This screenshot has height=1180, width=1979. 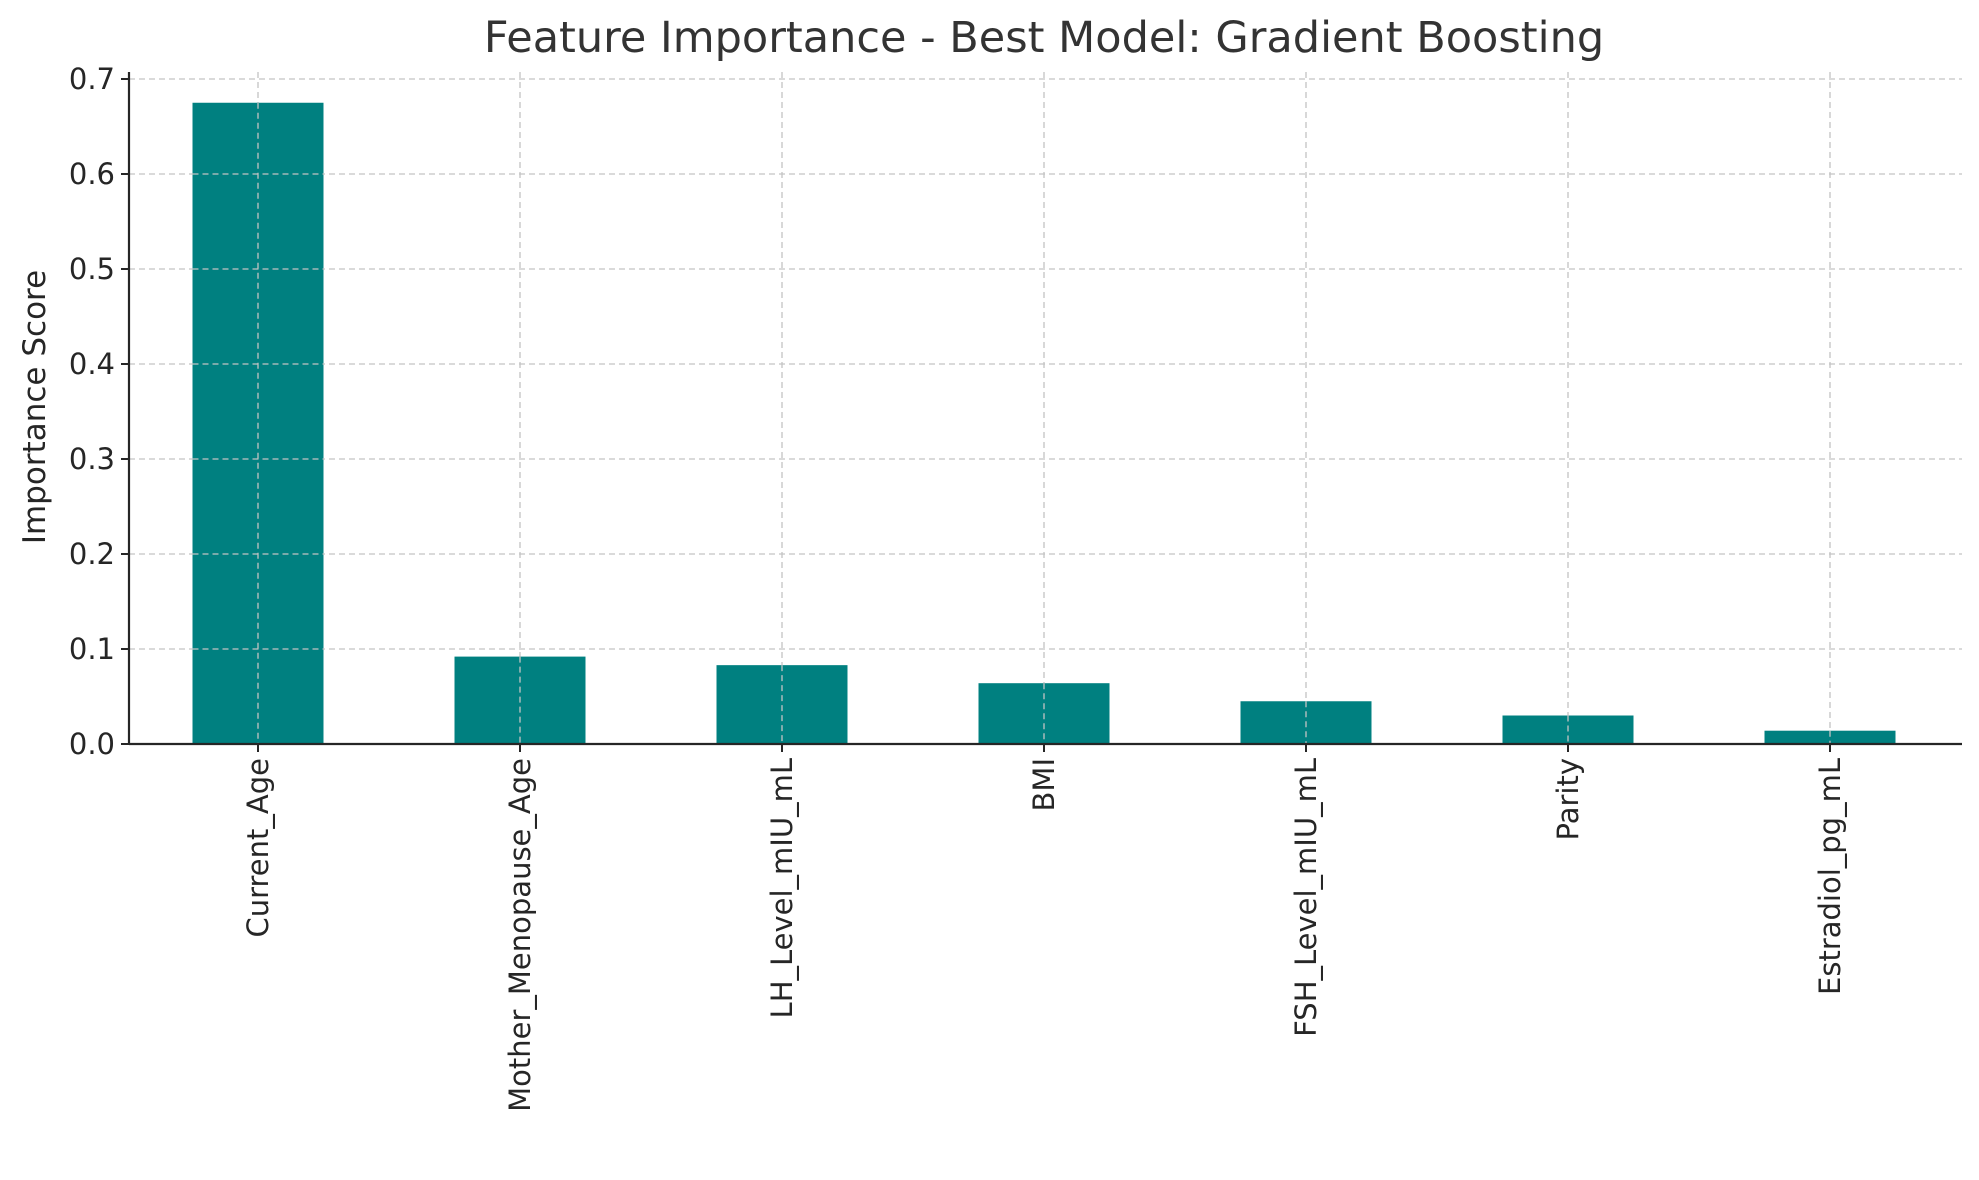 What do you see at coordinates (1306, 897) in the screenshot?
I see `x-tick-label: FSH_Level_mIU_mL` at bounding box center [1306, 897].